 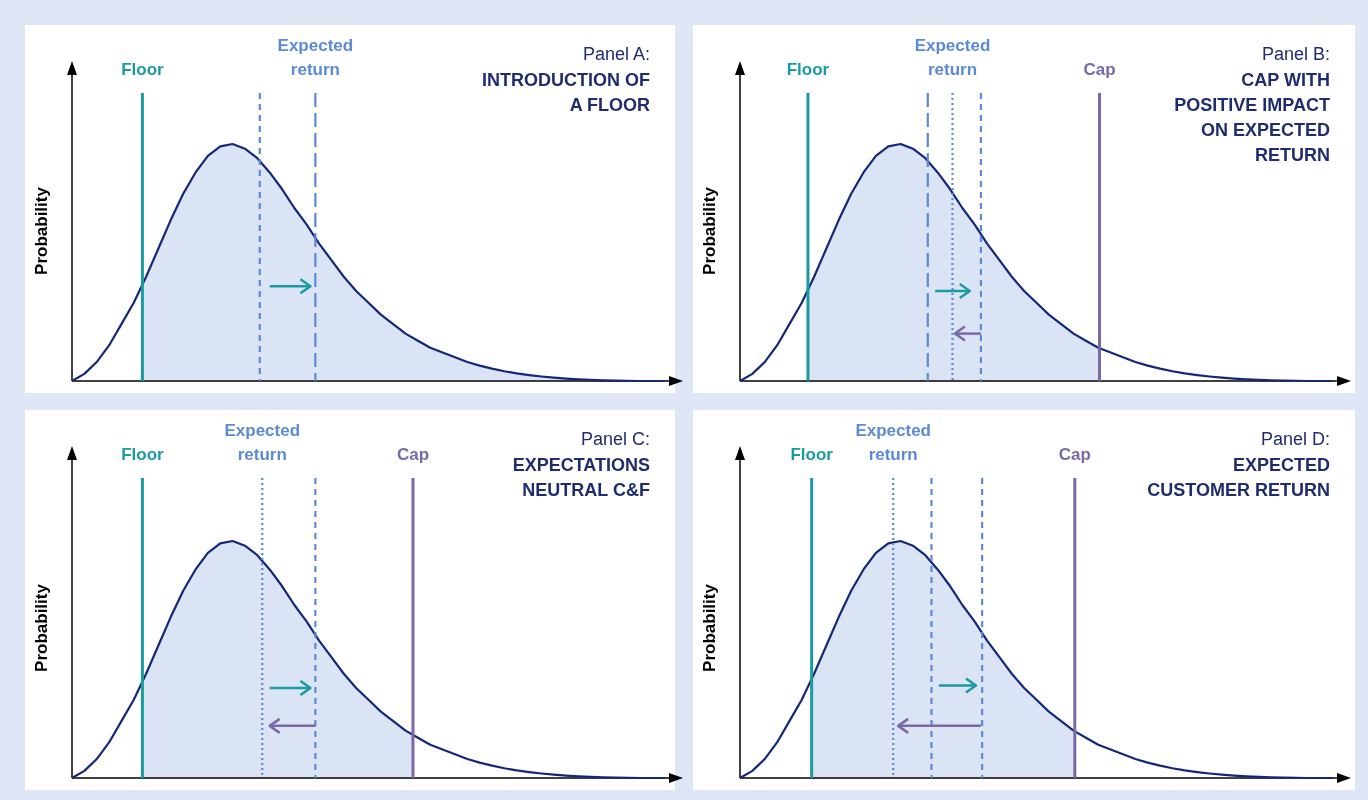 What do you see at coordinates (1252, 117) in the screenshot?
I see `chart-subtitle: CAP WITH POSITIVE IMPACT ON EXPECTED RETURN` at bounding box center [1252, 117].